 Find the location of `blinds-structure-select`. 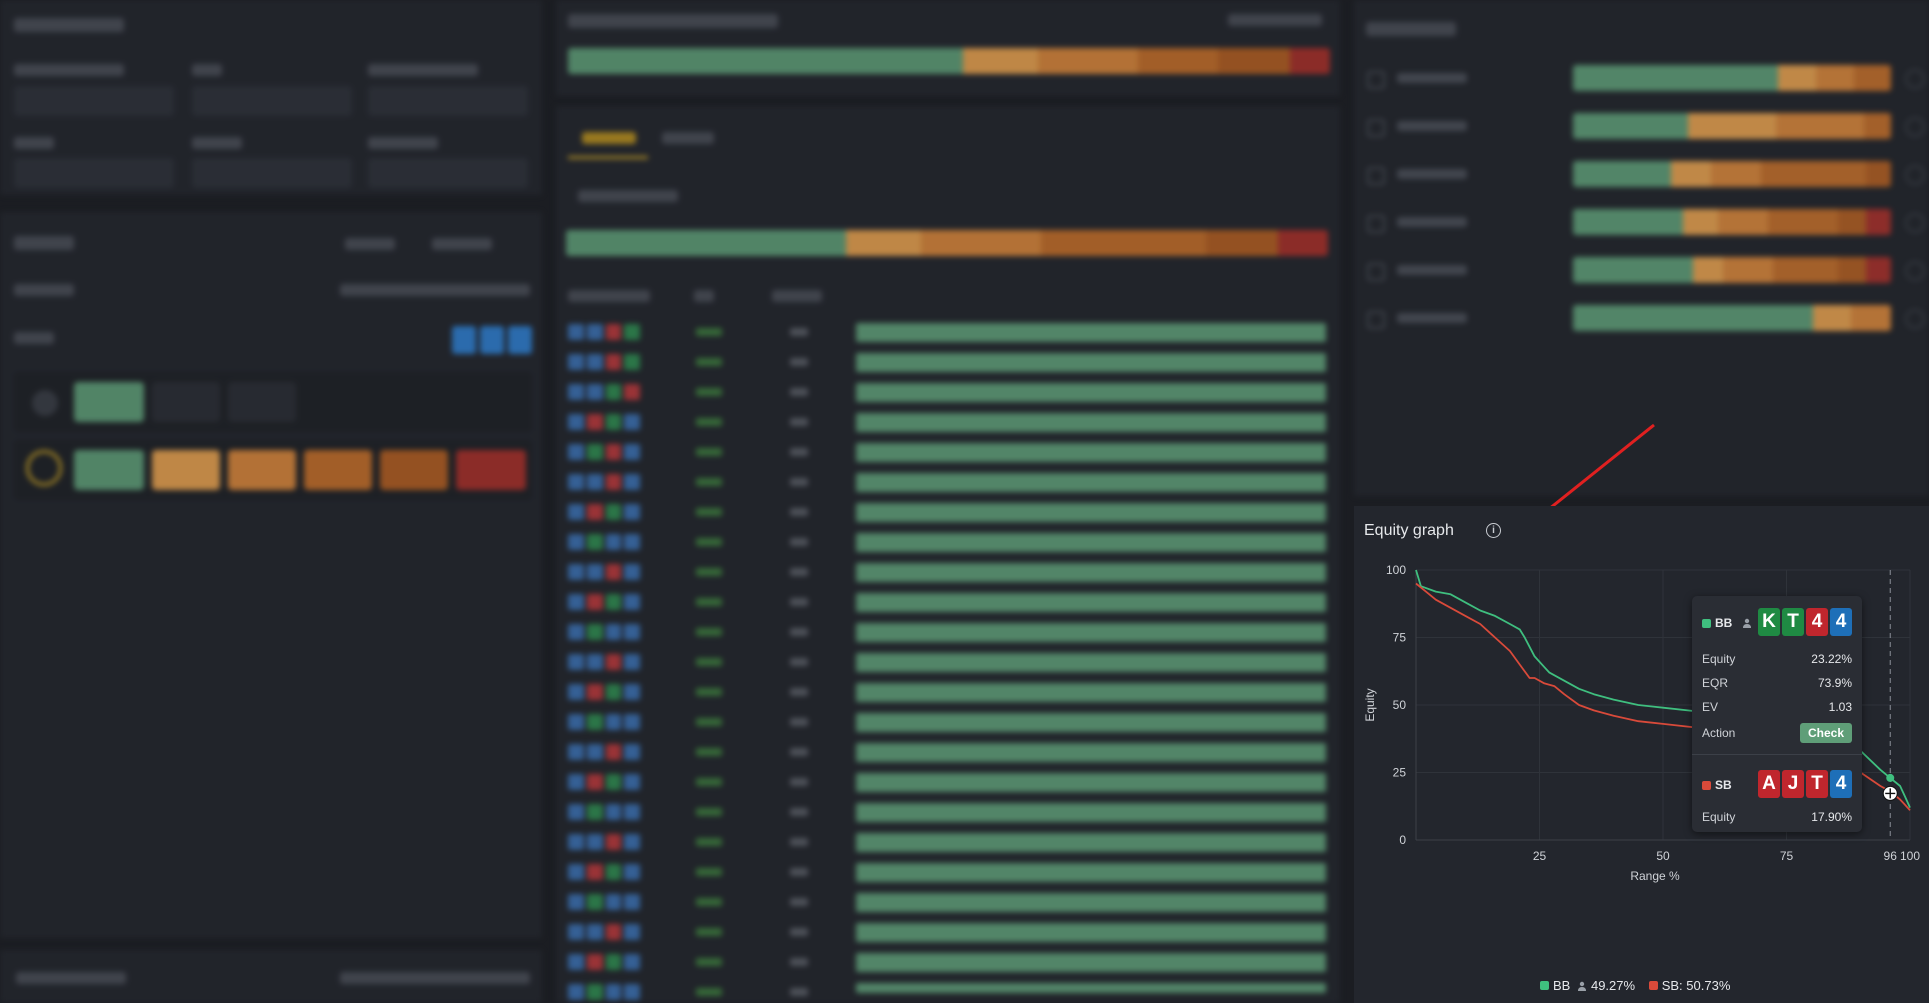

blinds-structure-select is located at coordinates (448, 101).